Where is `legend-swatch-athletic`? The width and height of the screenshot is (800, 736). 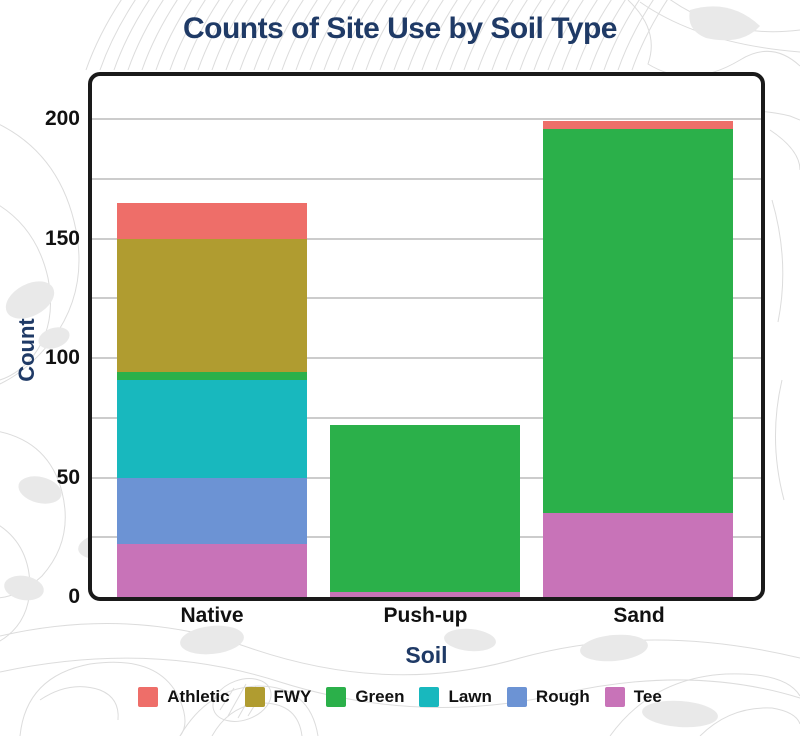 legend-swatch-athletic is located at coordinates (148, 697).